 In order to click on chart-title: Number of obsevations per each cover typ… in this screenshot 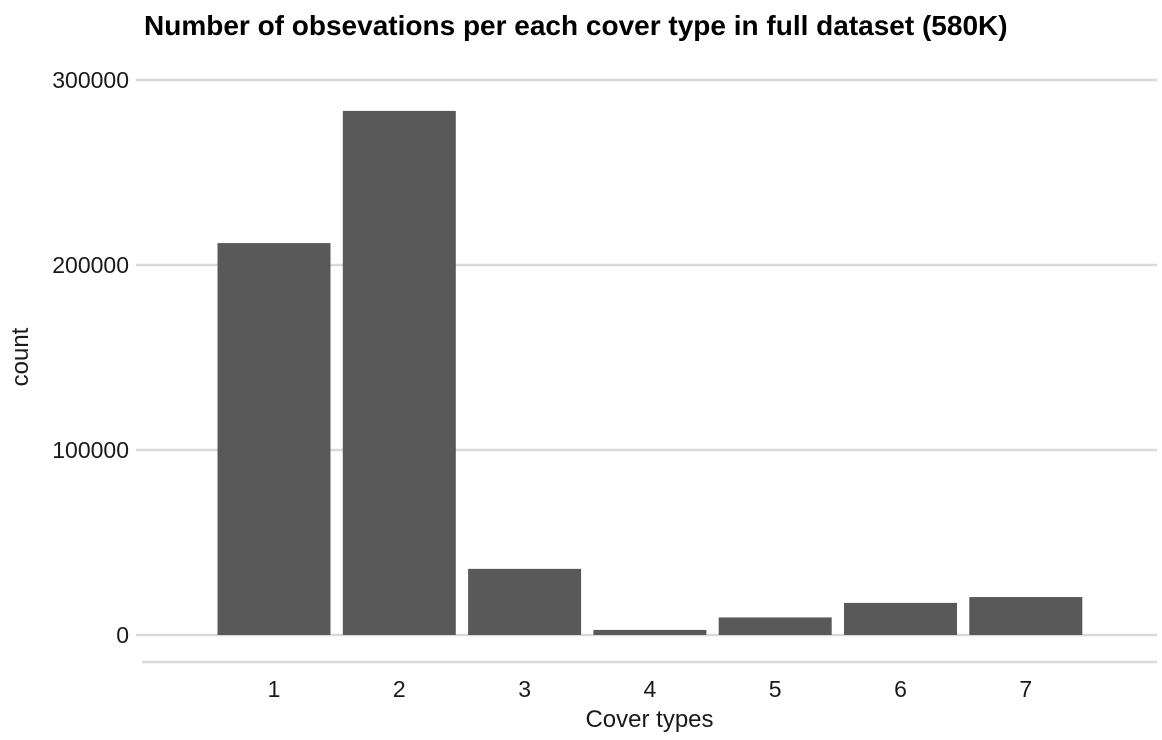, I will do `click(576, 25)`.